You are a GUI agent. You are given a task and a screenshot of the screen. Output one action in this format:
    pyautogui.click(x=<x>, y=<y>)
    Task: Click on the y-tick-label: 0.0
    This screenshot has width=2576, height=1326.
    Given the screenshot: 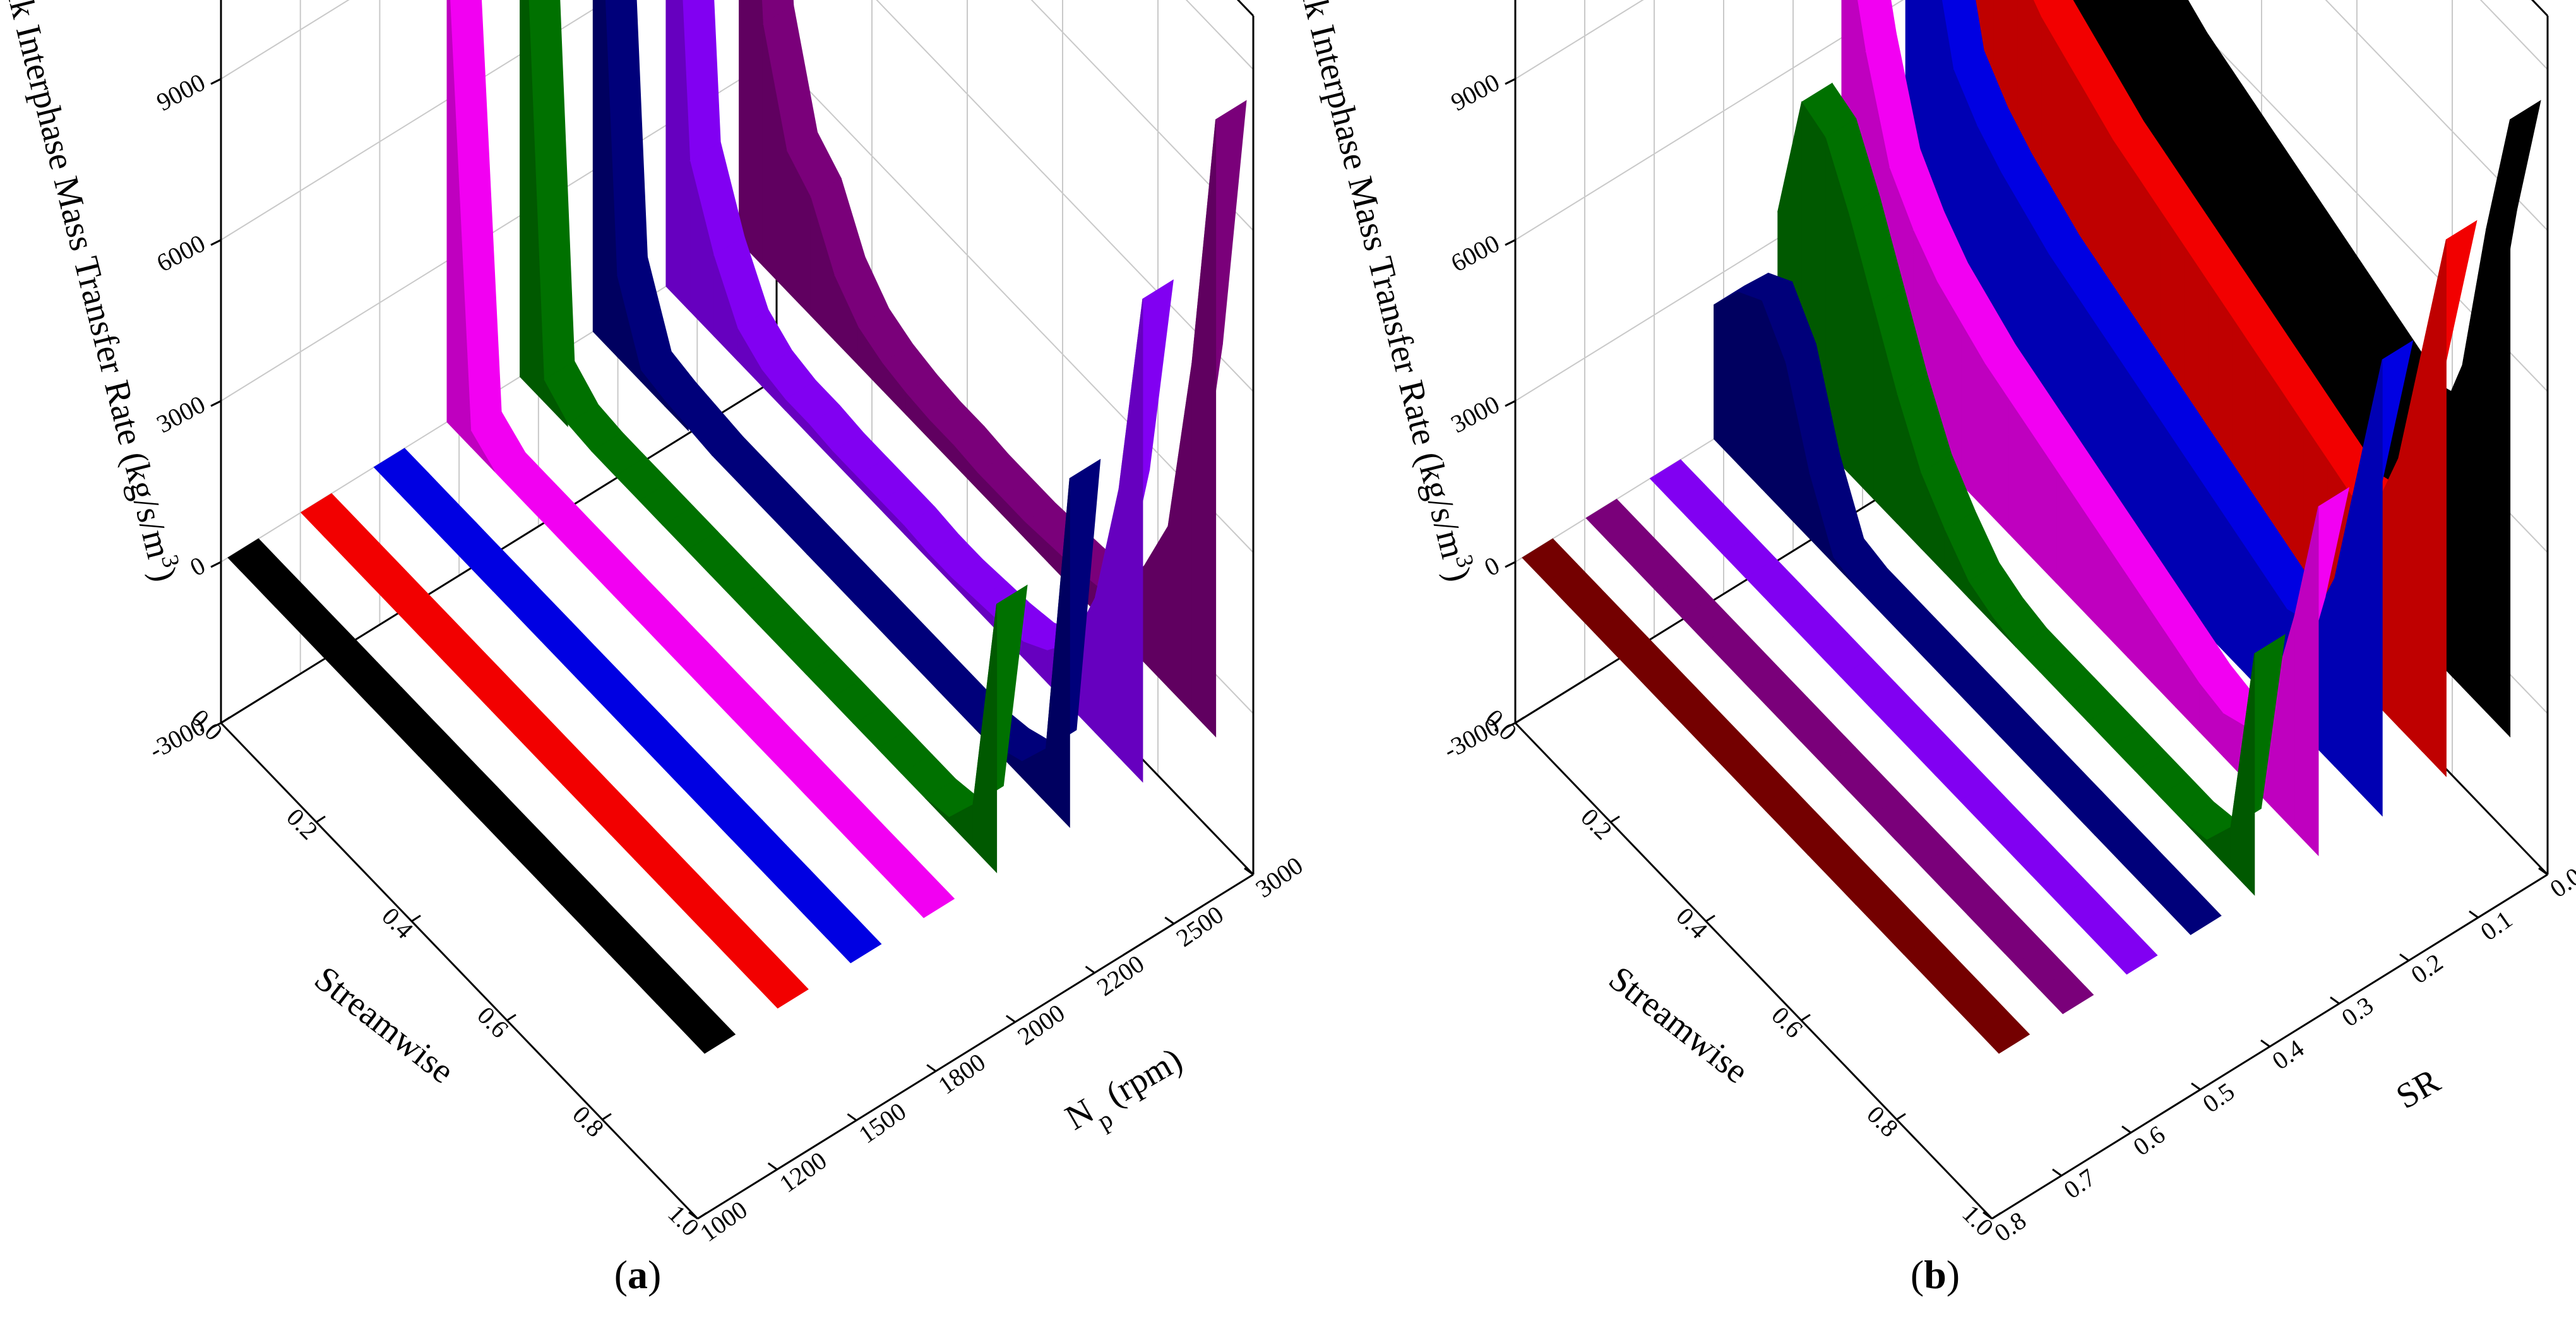 What is the action you would take?
    pyautogui.click(x=2560, y=883)
    